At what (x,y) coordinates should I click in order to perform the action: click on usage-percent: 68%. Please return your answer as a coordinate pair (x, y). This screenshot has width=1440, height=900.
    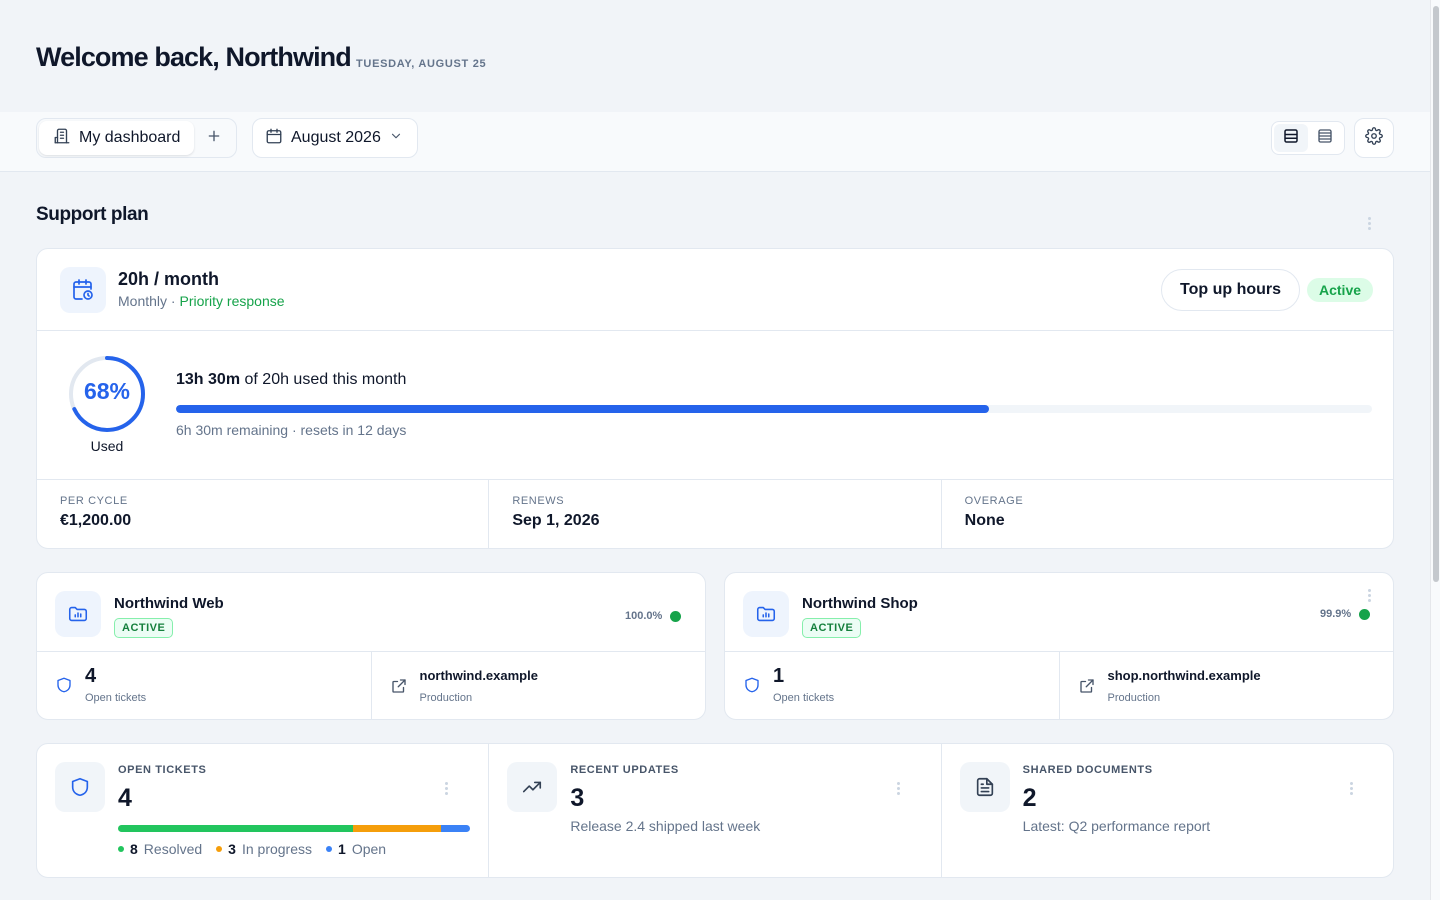
    Looking at the image, I should click on (107, 391).